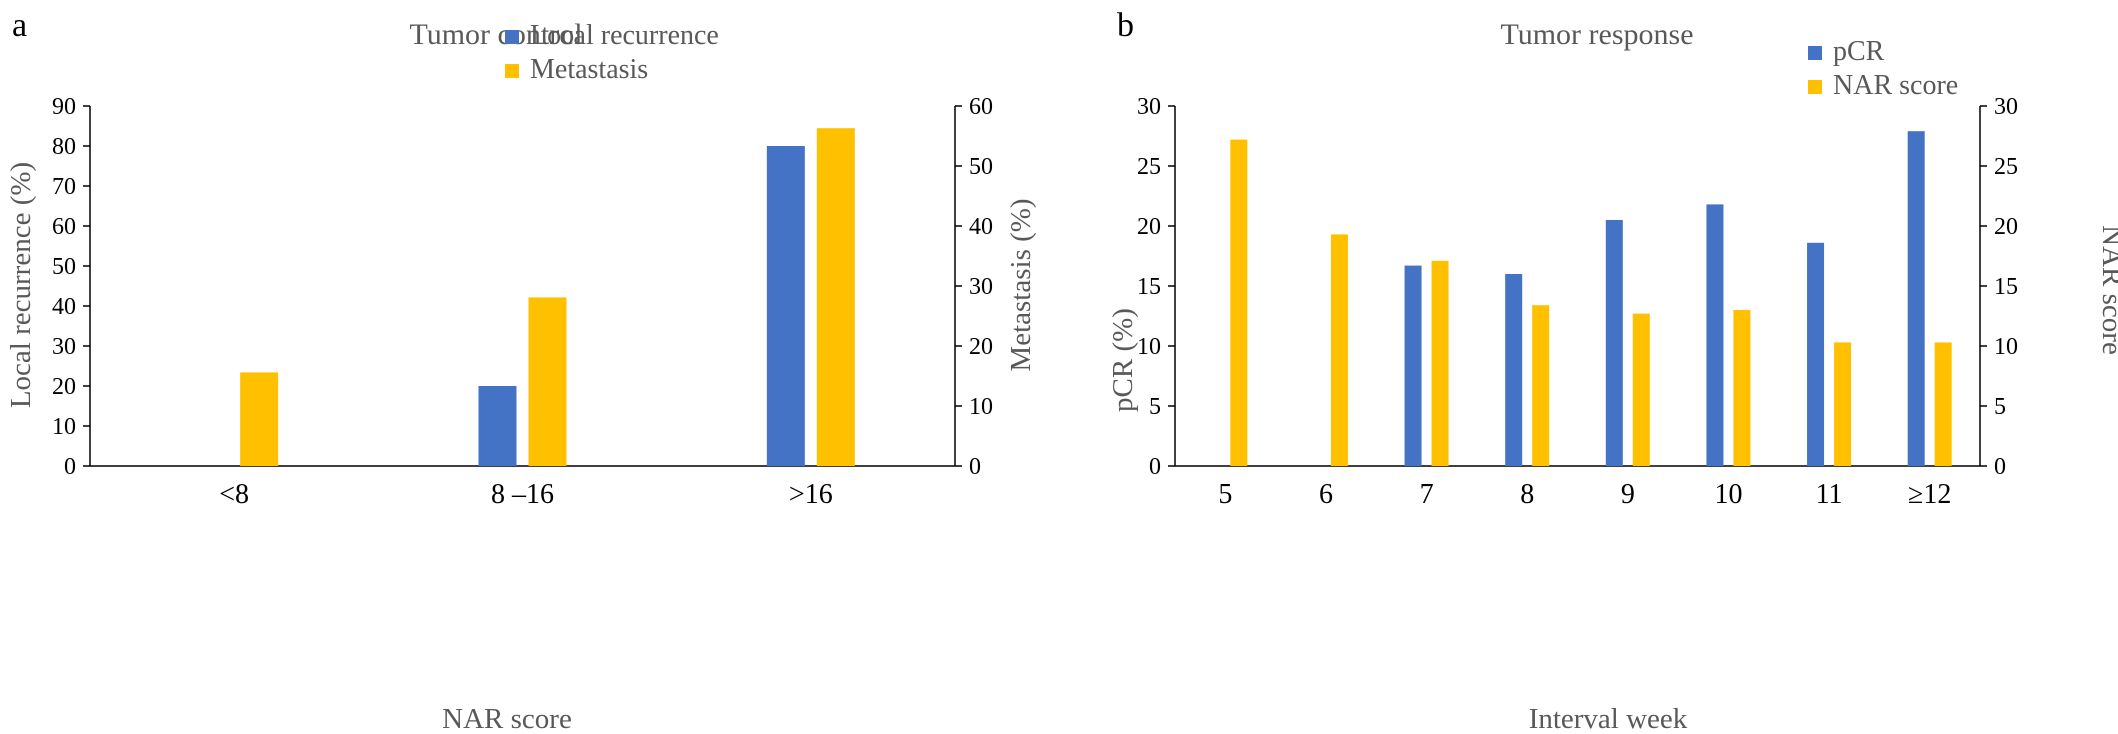 Image resolution: width=2118 pixels, height=734 pixels. What do you see at coordinates (64, 187) in the screenshot?
I see `y-tick-label: 70` at bounding box center [64, 187].